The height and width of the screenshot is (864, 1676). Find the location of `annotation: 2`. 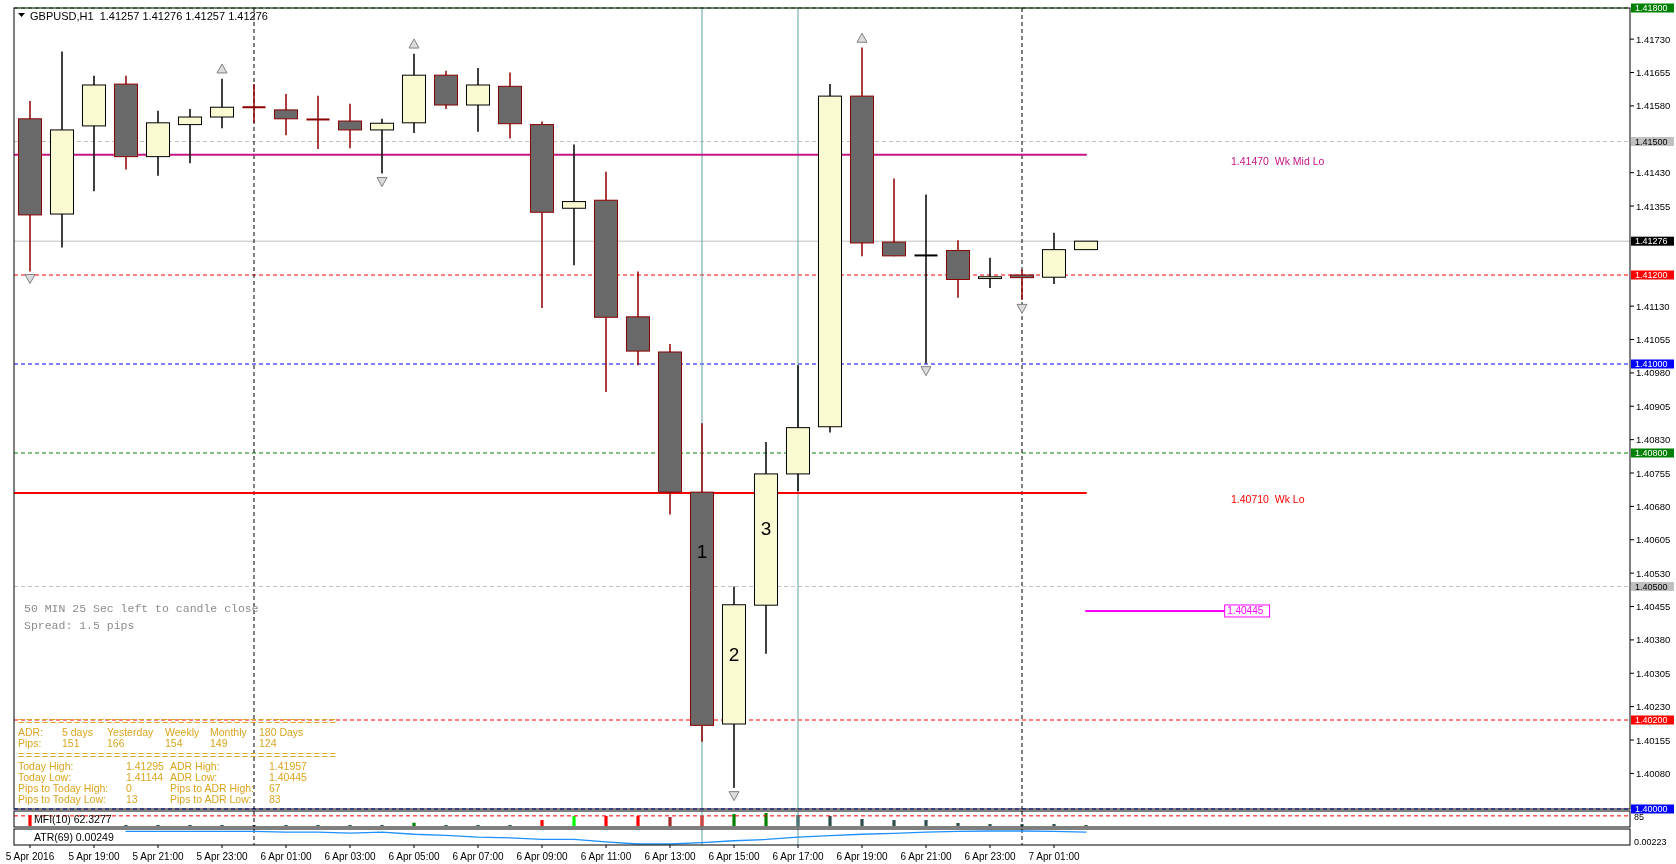

annotation: 2 is located at coordinates (734, 655).